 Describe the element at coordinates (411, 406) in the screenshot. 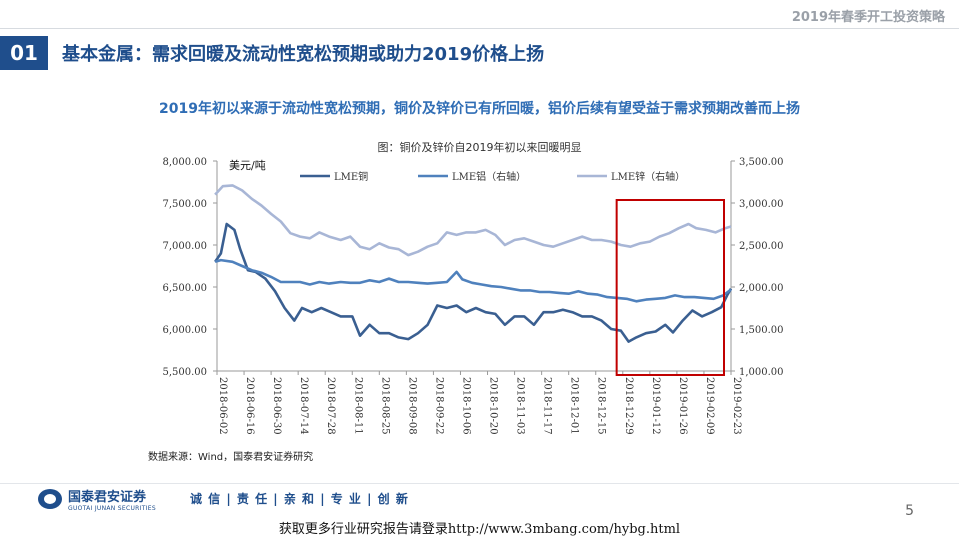

I see `x-axis-tick-label: 2018-09-08` at that location.